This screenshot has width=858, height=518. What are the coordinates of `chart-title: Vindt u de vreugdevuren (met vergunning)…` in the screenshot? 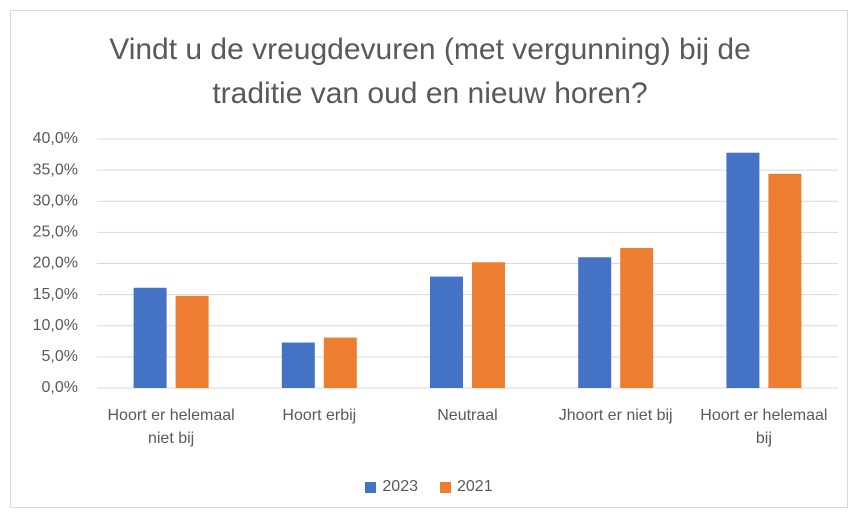 It's located at (430, 71).